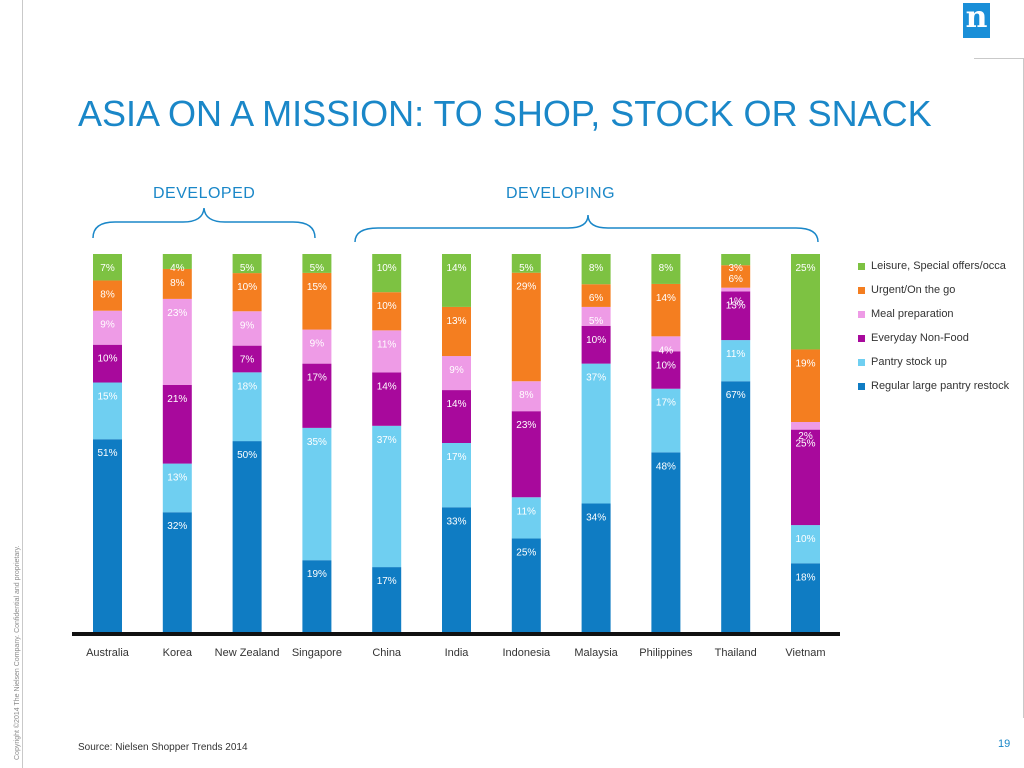 This screenshot has height=768, width=1024. What do you see at coordinates (107, 397) in the screenshot?
I see `data-label-australia-pantry-stock-up: 15%` at bounding box center [107, 397].